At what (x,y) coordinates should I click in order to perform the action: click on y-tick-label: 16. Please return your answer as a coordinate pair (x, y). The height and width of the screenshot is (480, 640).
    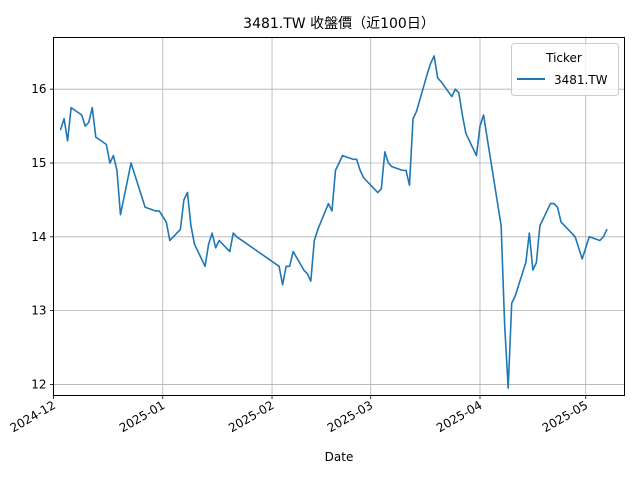
    Looking at the image, I should click on (38, 89).